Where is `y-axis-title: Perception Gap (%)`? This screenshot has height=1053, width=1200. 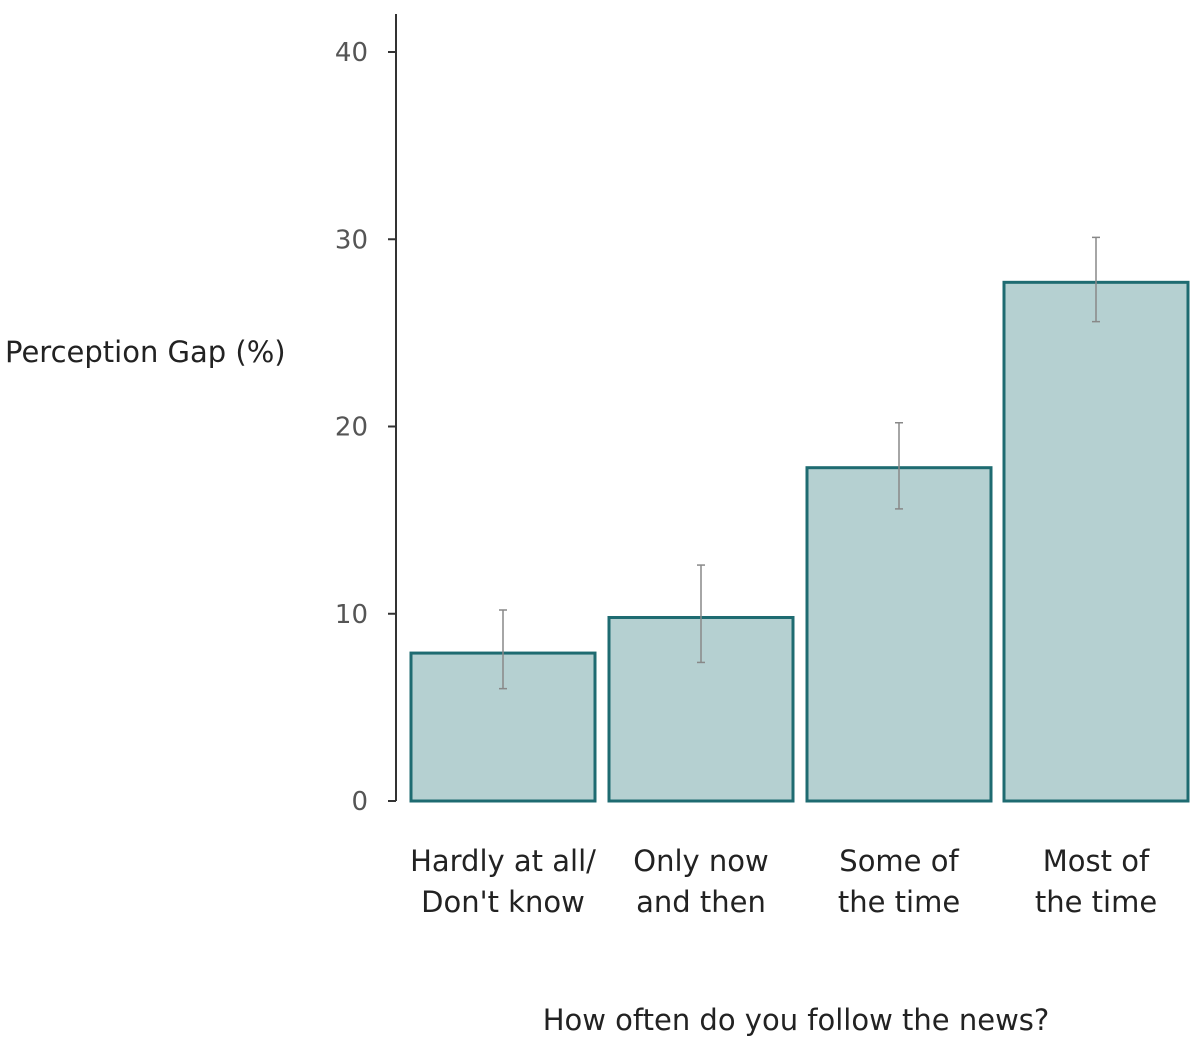
y-axis-title: Perception Gap (%) is located at coordinates (145, 352).